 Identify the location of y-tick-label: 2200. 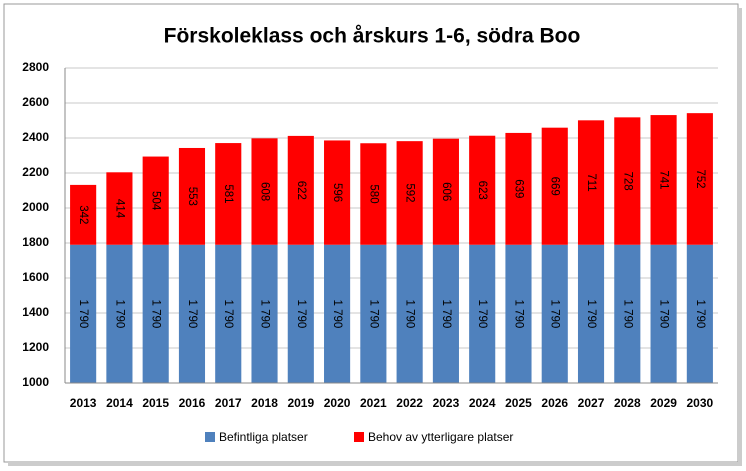
(35, 172).